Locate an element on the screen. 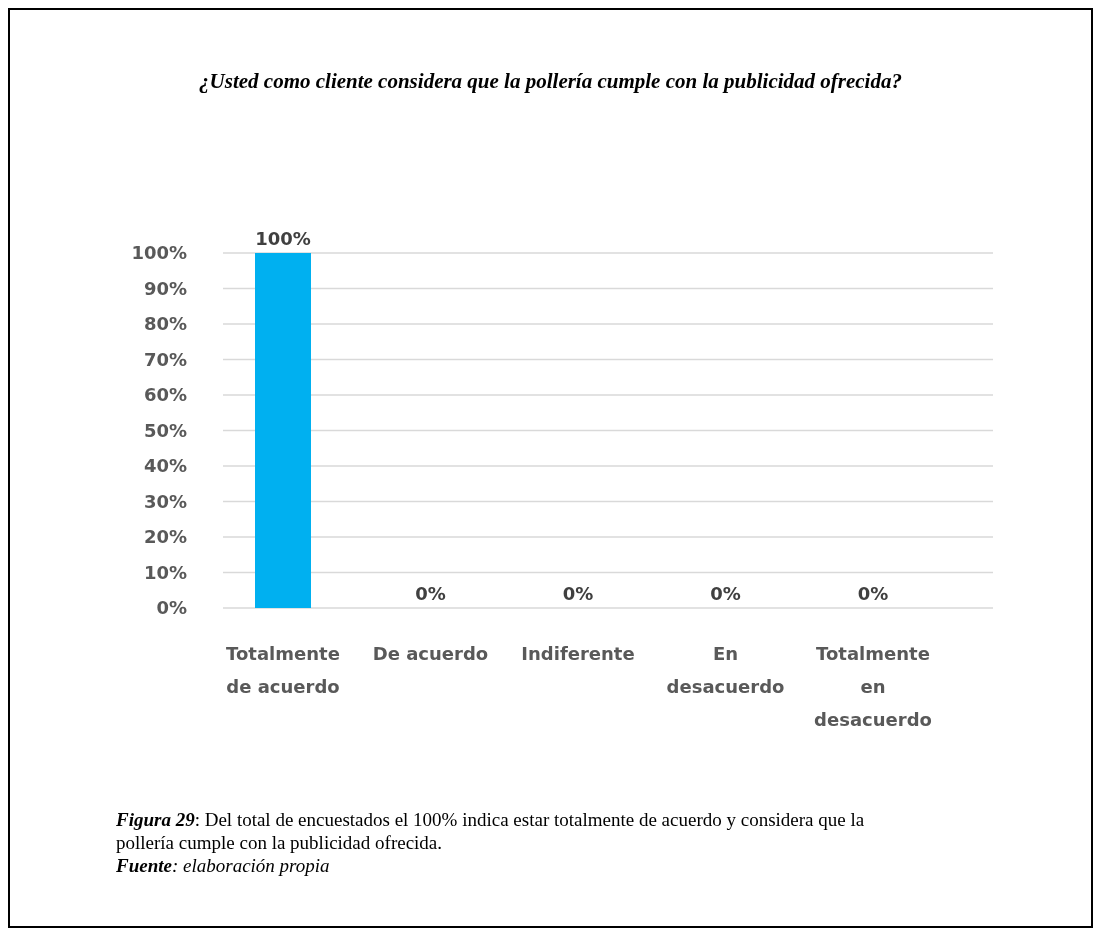 This screenshot has height=936, width=1101. y-tick-label: 40% is located at coordinates (165, 465).